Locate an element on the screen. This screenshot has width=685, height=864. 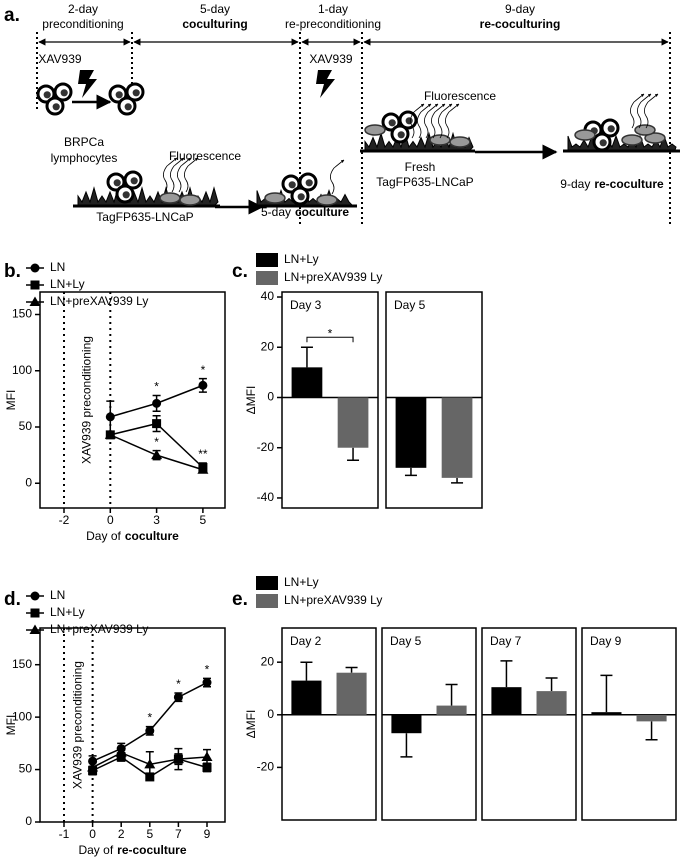
x-tick-label: 5 is located at coordinates (149, 834).